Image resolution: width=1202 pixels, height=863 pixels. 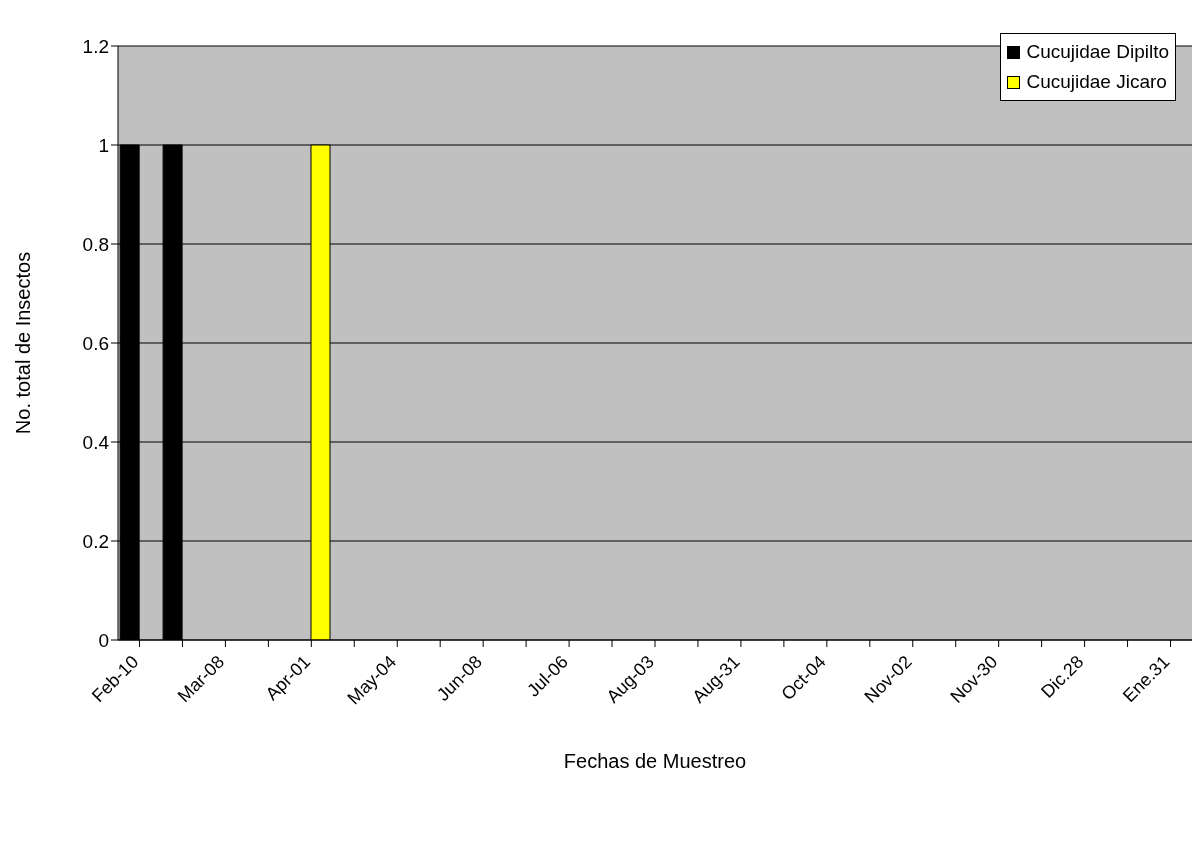 What do you see at coordinates (1096, 82) in the screenshot?
I see `legend-label: Cucujidae Jicaro` at bounding box center [1096, 82].